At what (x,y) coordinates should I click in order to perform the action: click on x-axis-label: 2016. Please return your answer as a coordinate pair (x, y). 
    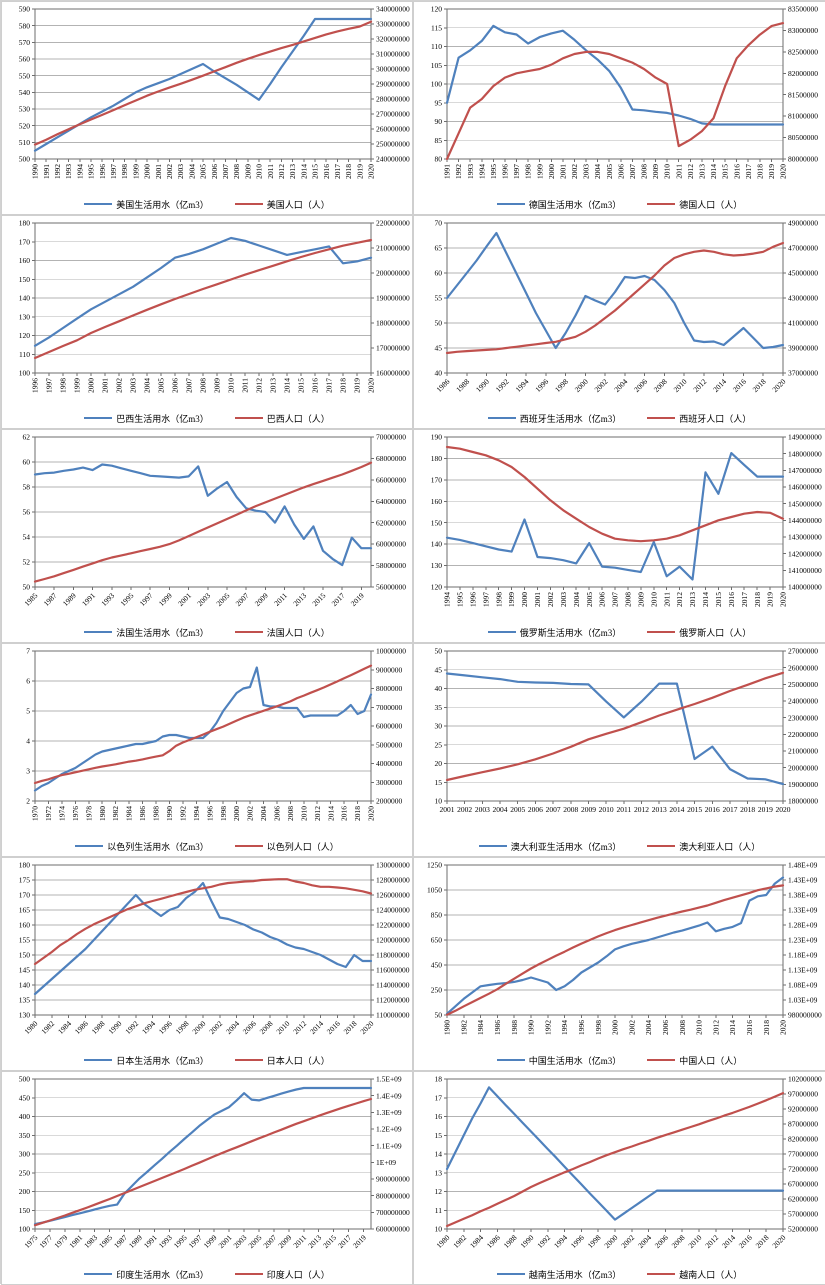
    Looking at the image, I should click on (731, 599).